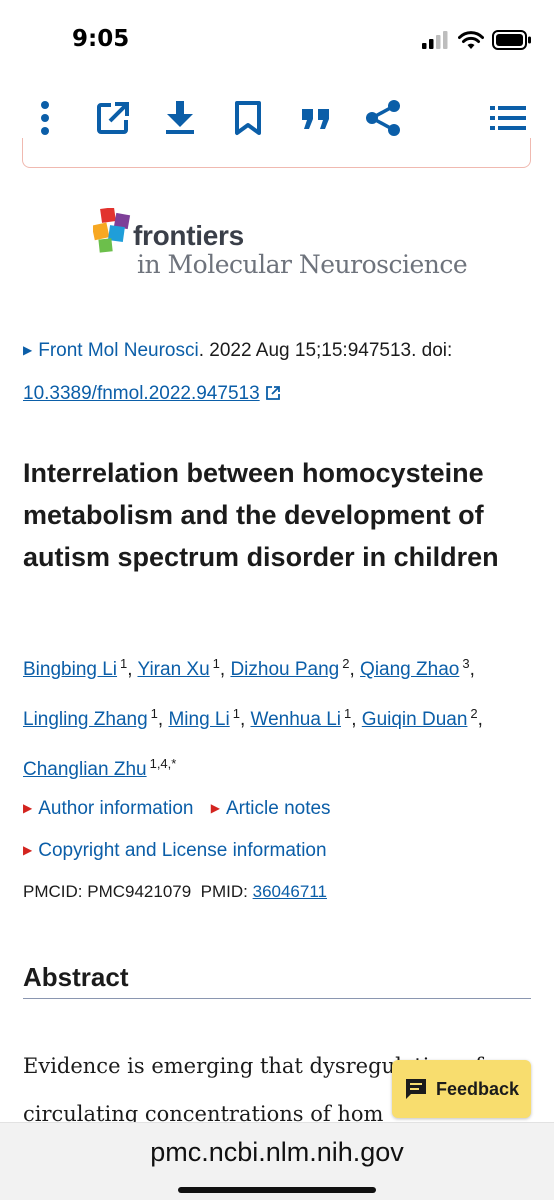  Describe the element at coordinates (289, 891) in the screenshot. I see `pmid-link: 36046711` at that location.